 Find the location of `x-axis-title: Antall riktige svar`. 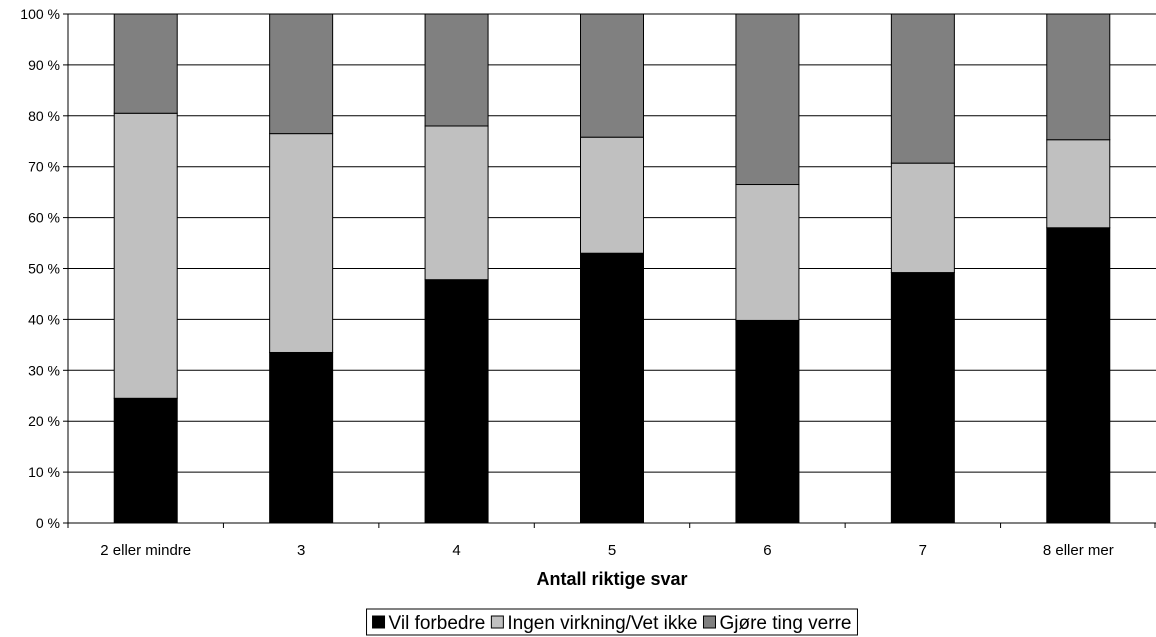

x-axis-title: Antall riktige svar is located at coordinates (611, 579).